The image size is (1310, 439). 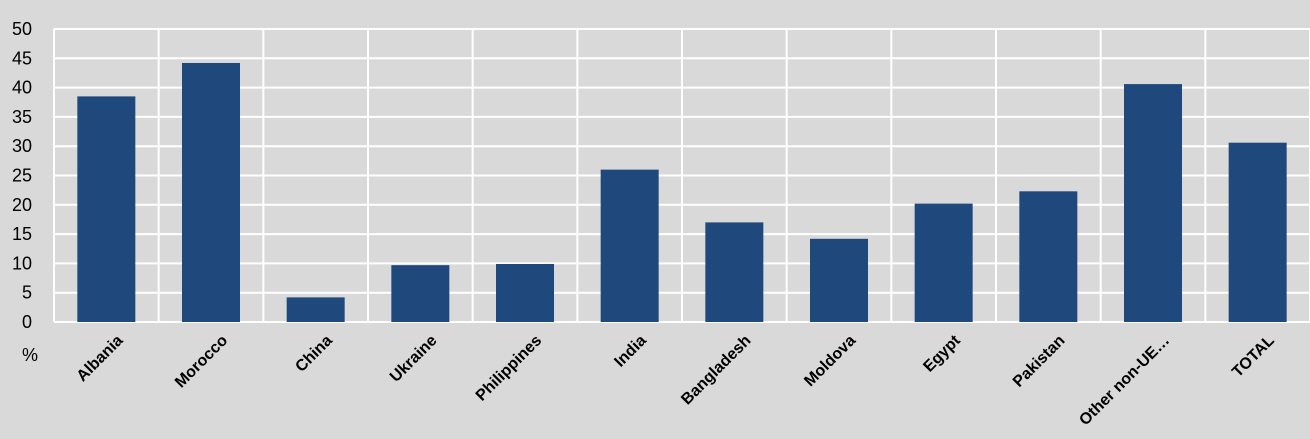 I want to click on y-tick-label: 0, so click(x=27, y=322).